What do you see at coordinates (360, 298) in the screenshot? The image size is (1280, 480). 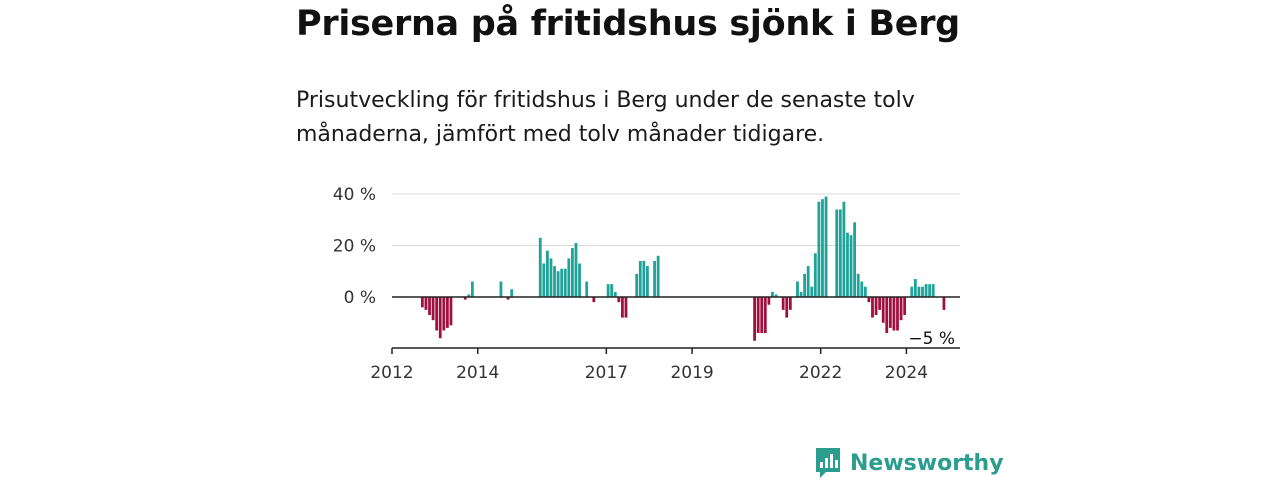 I see `y-tick-label: 0 %` at bounding box center [360, 298].